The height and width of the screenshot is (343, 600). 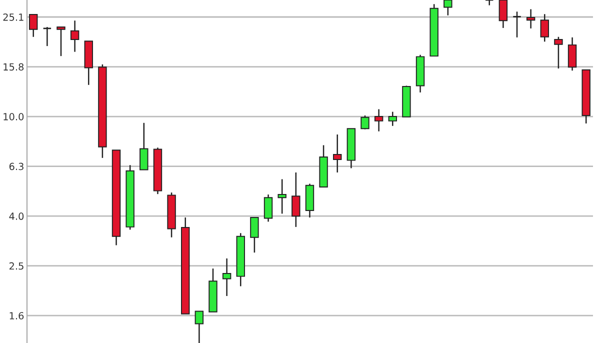 What do you see at coordinates (16, 216) in the screenshot?
I see `y-tick-label: 4.0` at bounding box center [16, 216].